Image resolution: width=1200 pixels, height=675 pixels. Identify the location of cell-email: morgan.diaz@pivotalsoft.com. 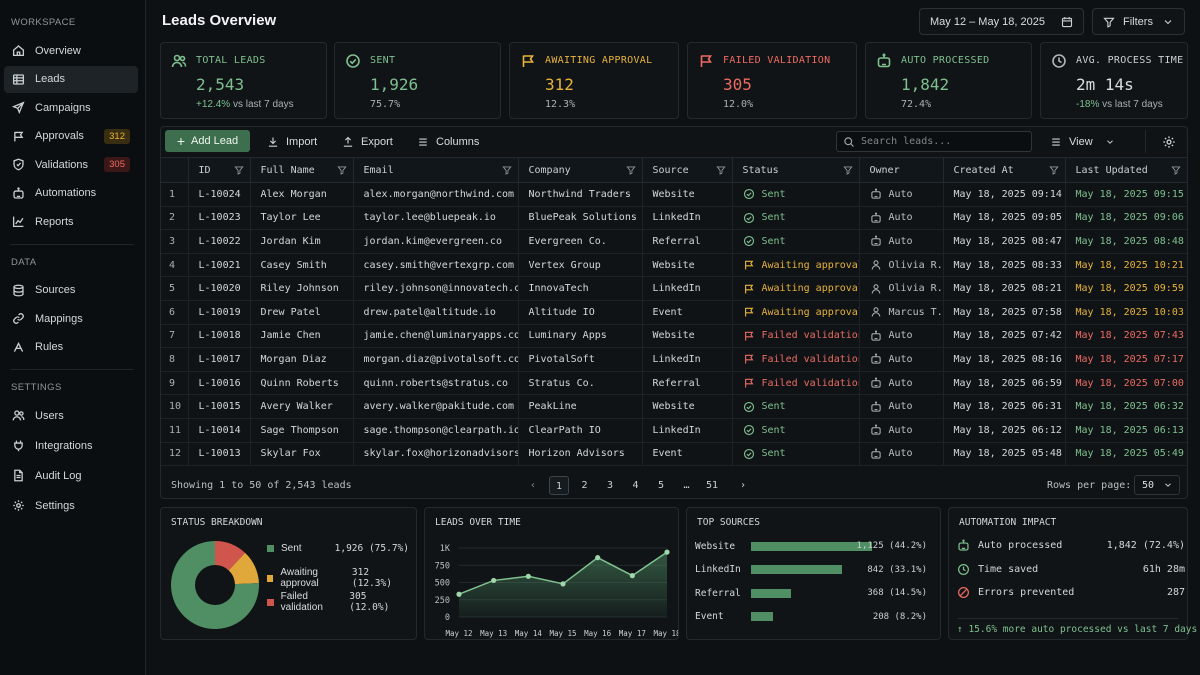
(436, 359).